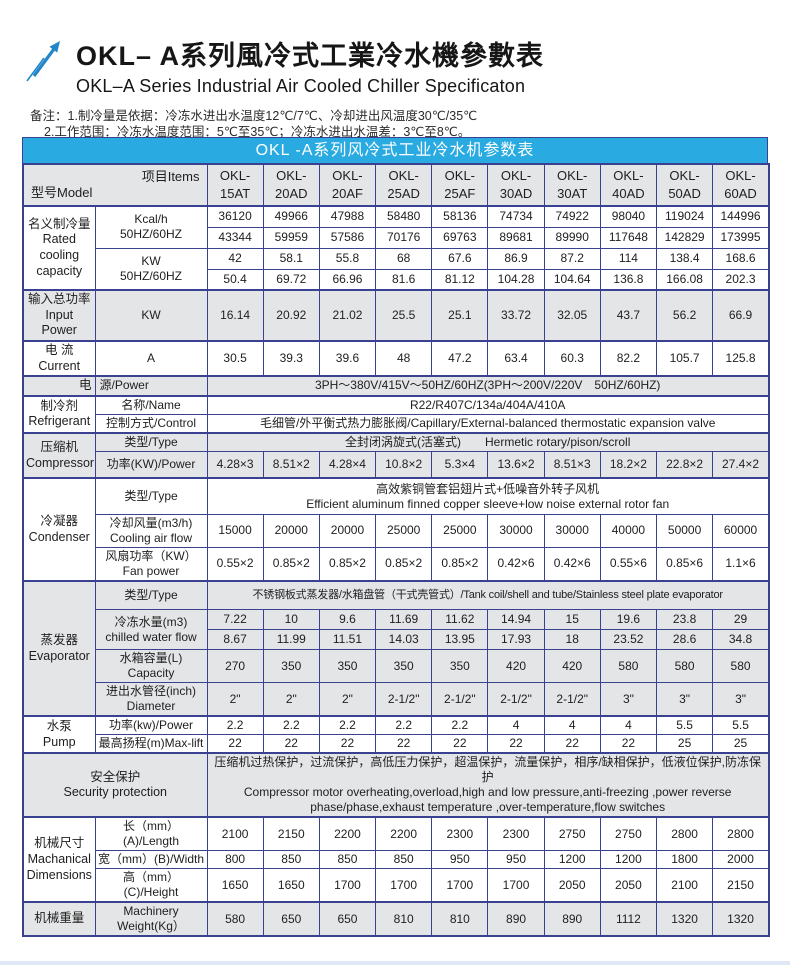 The height and width of the screenshot is (965, 790). Describe the element at coordinates (347, 620) in the screenshot. I see `value-cell: 9.6` at that location.